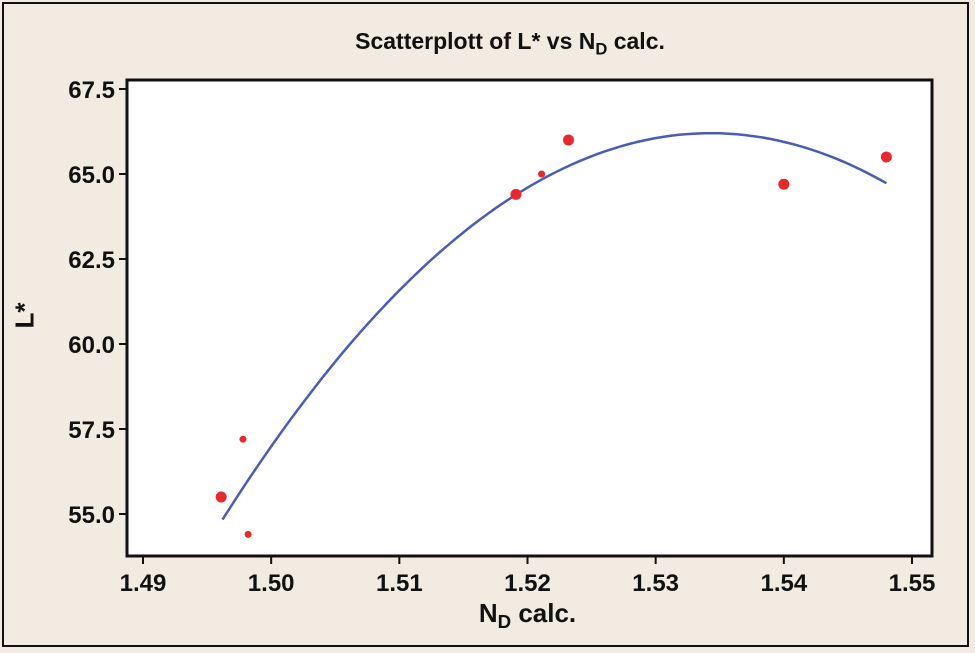 The height and width of the screenshot is (653, 975). Describe the element at coordinates (143, 583) in the screenshot. I see `x-tick-label: 1.49` at that location.